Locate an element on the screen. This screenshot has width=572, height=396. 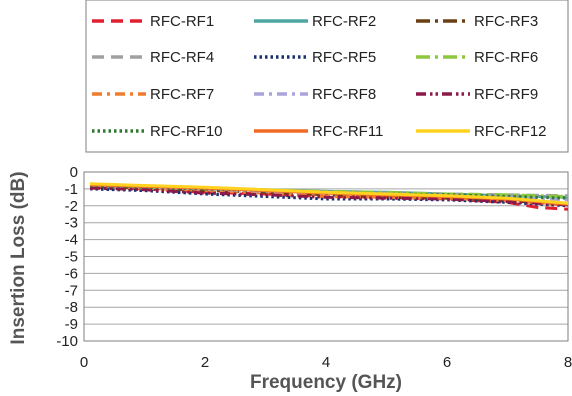
y-axis-title: Insertion Loss (dB) is located at coordinates (18, 257).